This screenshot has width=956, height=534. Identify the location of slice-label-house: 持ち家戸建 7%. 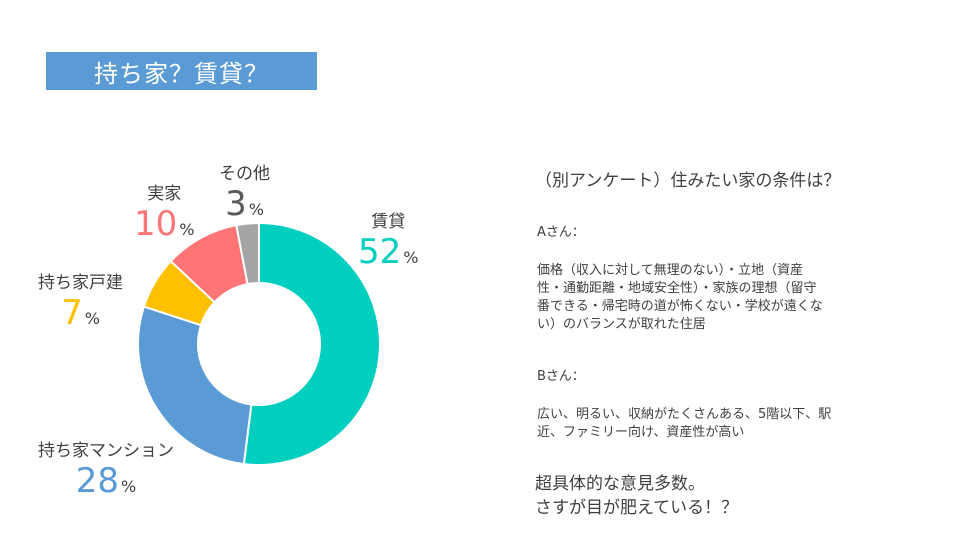
(80, 302).